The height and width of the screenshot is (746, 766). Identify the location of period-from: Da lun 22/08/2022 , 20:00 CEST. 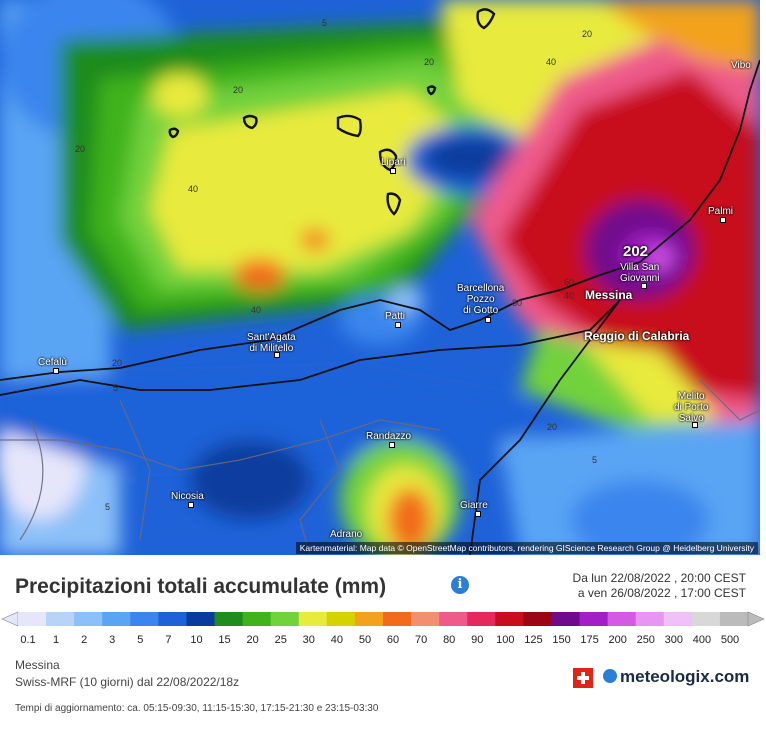
(659, 578).